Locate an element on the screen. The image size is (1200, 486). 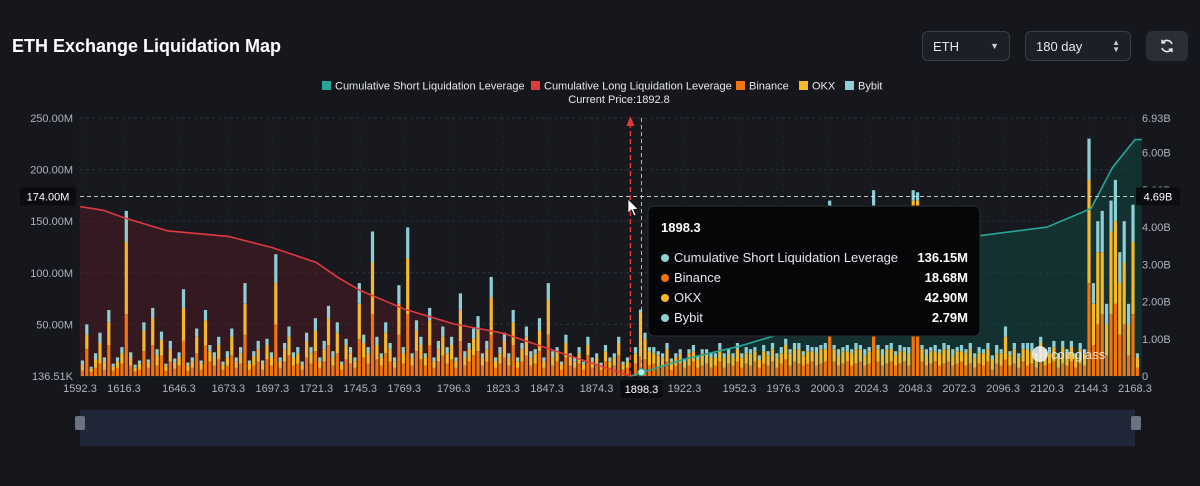
refresh-button is located at coordinates (1167, 46).